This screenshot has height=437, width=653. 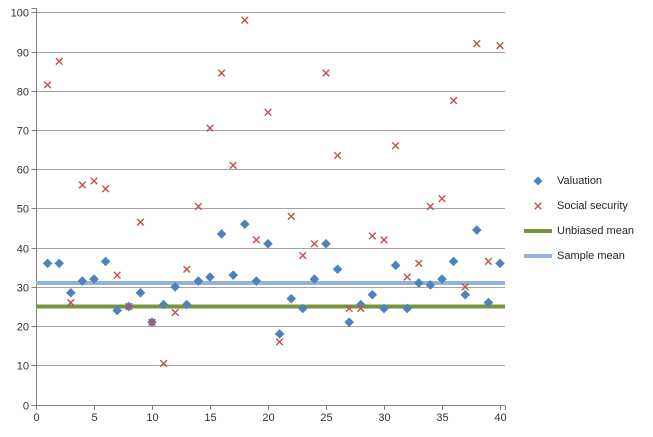 What do you see at coordinates (268, 418) in the screenshot?
I see `x-tick-label: 20` at bounding box center [268, 418].